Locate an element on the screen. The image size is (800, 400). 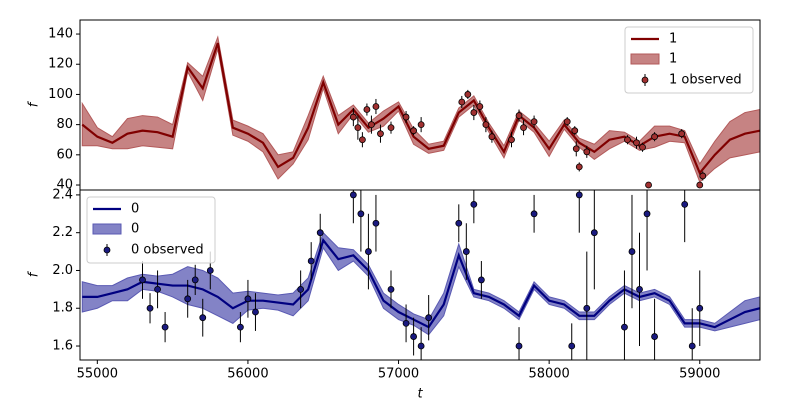
y-tick-label: 2.2 is located at coordinates (62, 232).